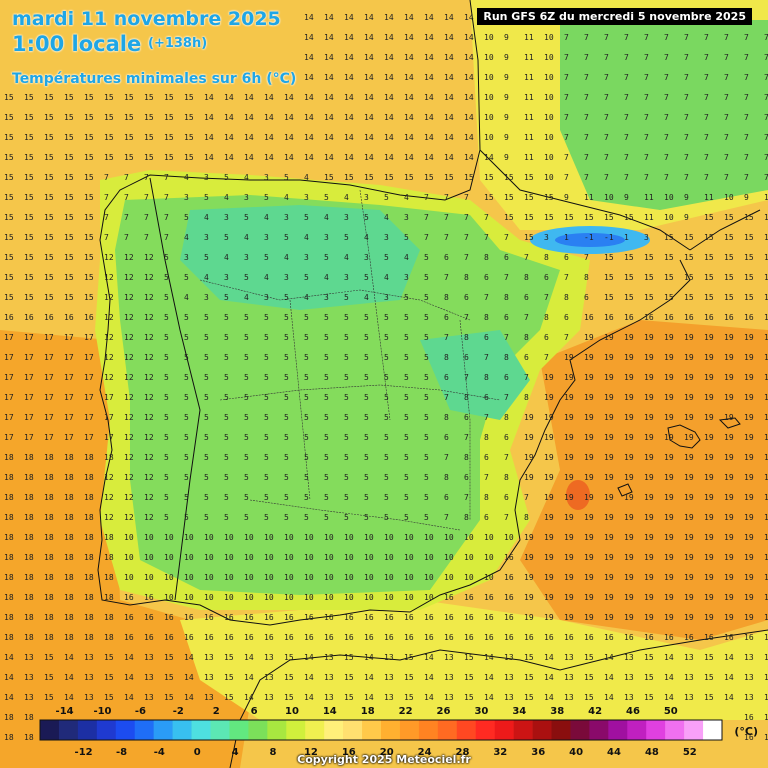  What do you see at coordinates (109, 377) in the screenshot?
I see `grid-value: 12` at bounding box center [109, 377].